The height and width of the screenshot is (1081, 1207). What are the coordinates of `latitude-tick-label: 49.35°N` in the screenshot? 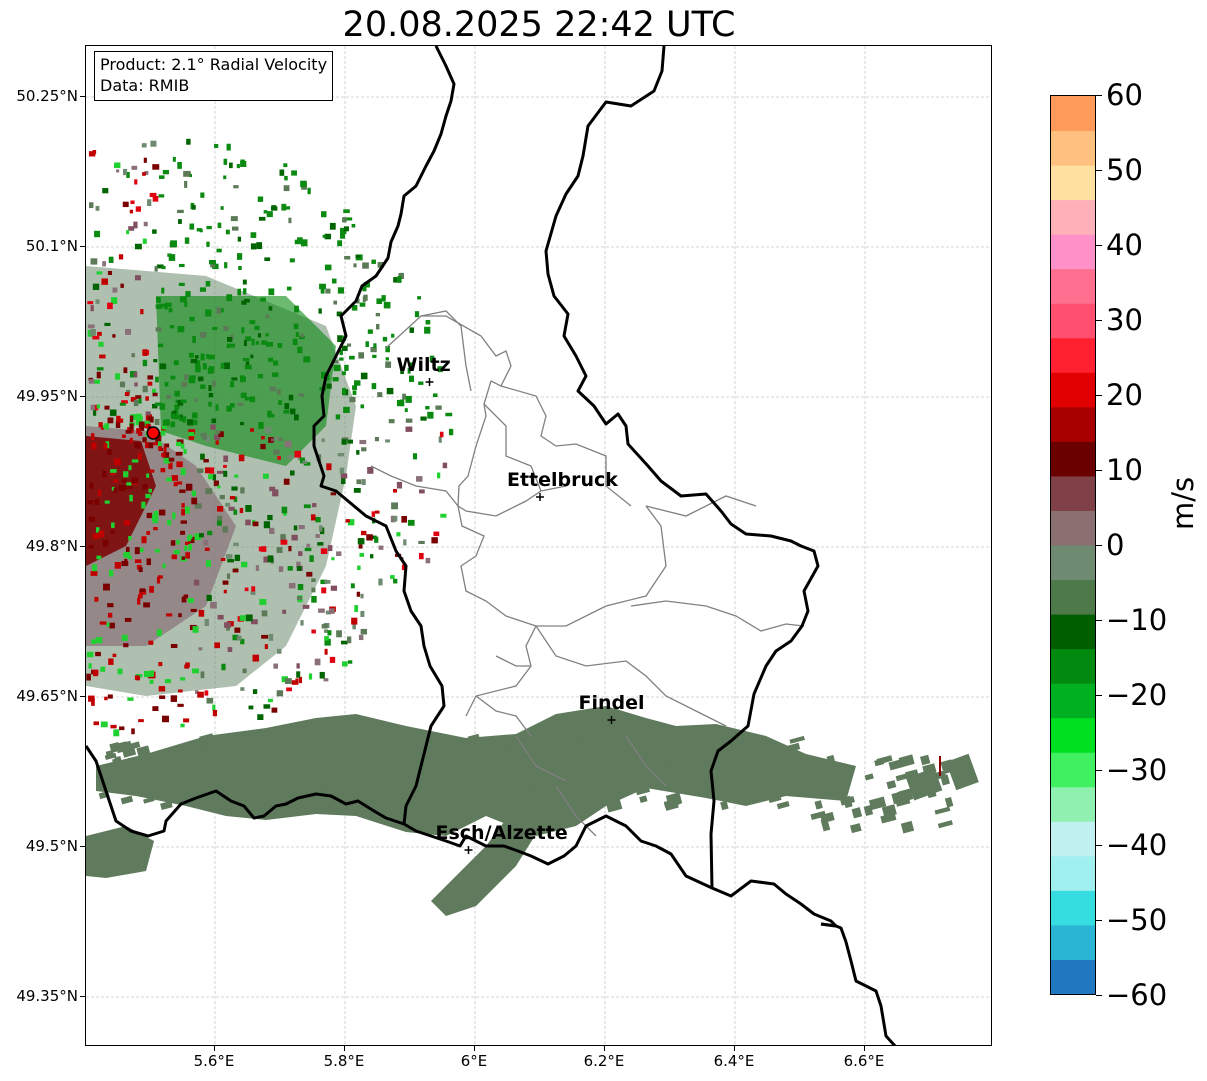 It's located at (47, 996).